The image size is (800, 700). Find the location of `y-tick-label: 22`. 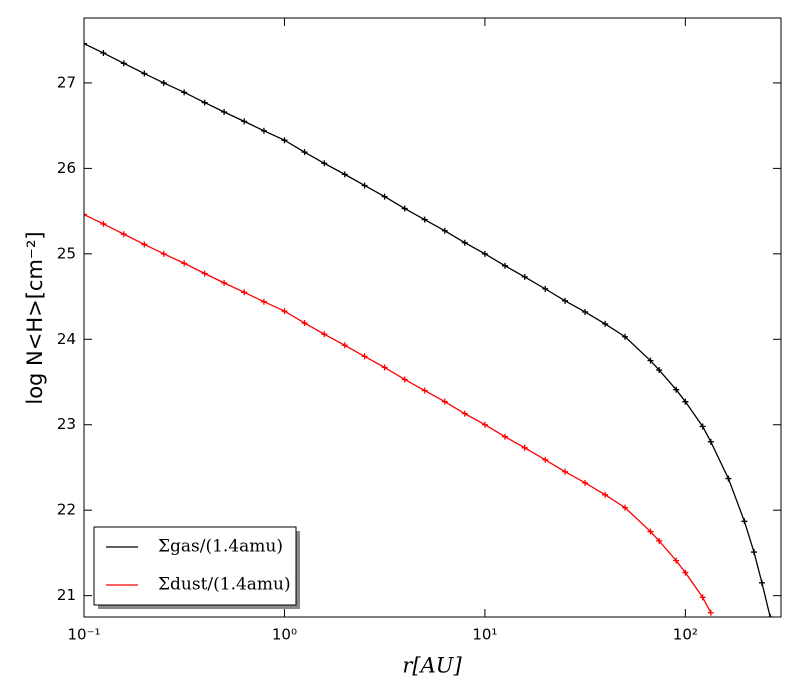

y-tick-label: 22 is located at coordinates (66, 510).